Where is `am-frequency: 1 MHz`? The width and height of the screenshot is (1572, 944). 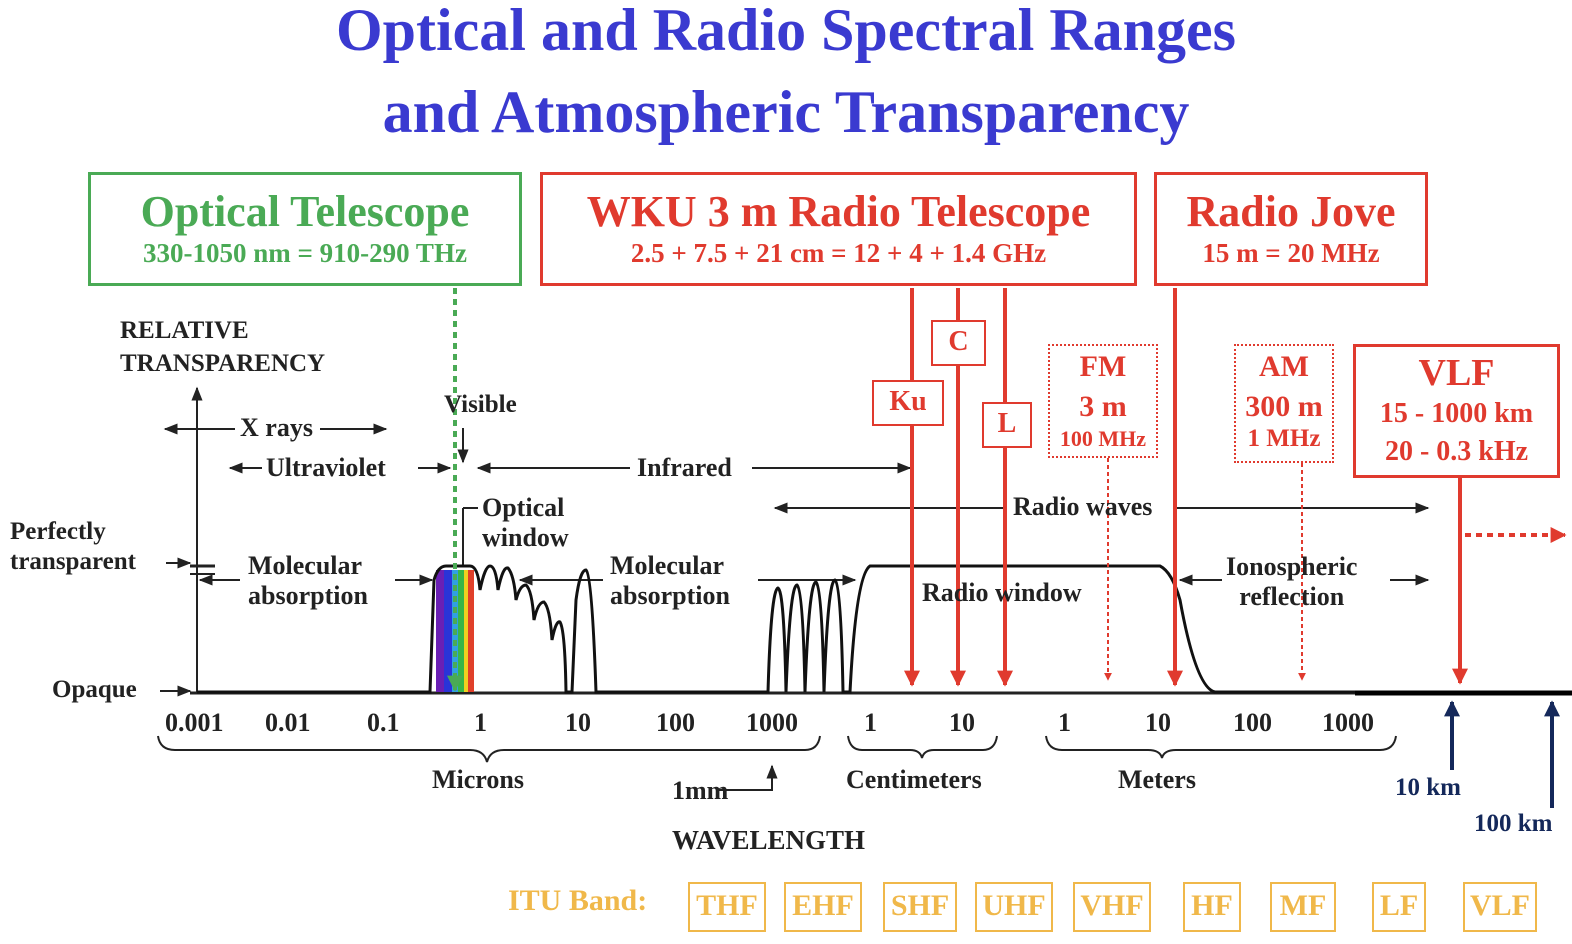
am-frequency: 1 MHz is located at coordinates (1284, 438).